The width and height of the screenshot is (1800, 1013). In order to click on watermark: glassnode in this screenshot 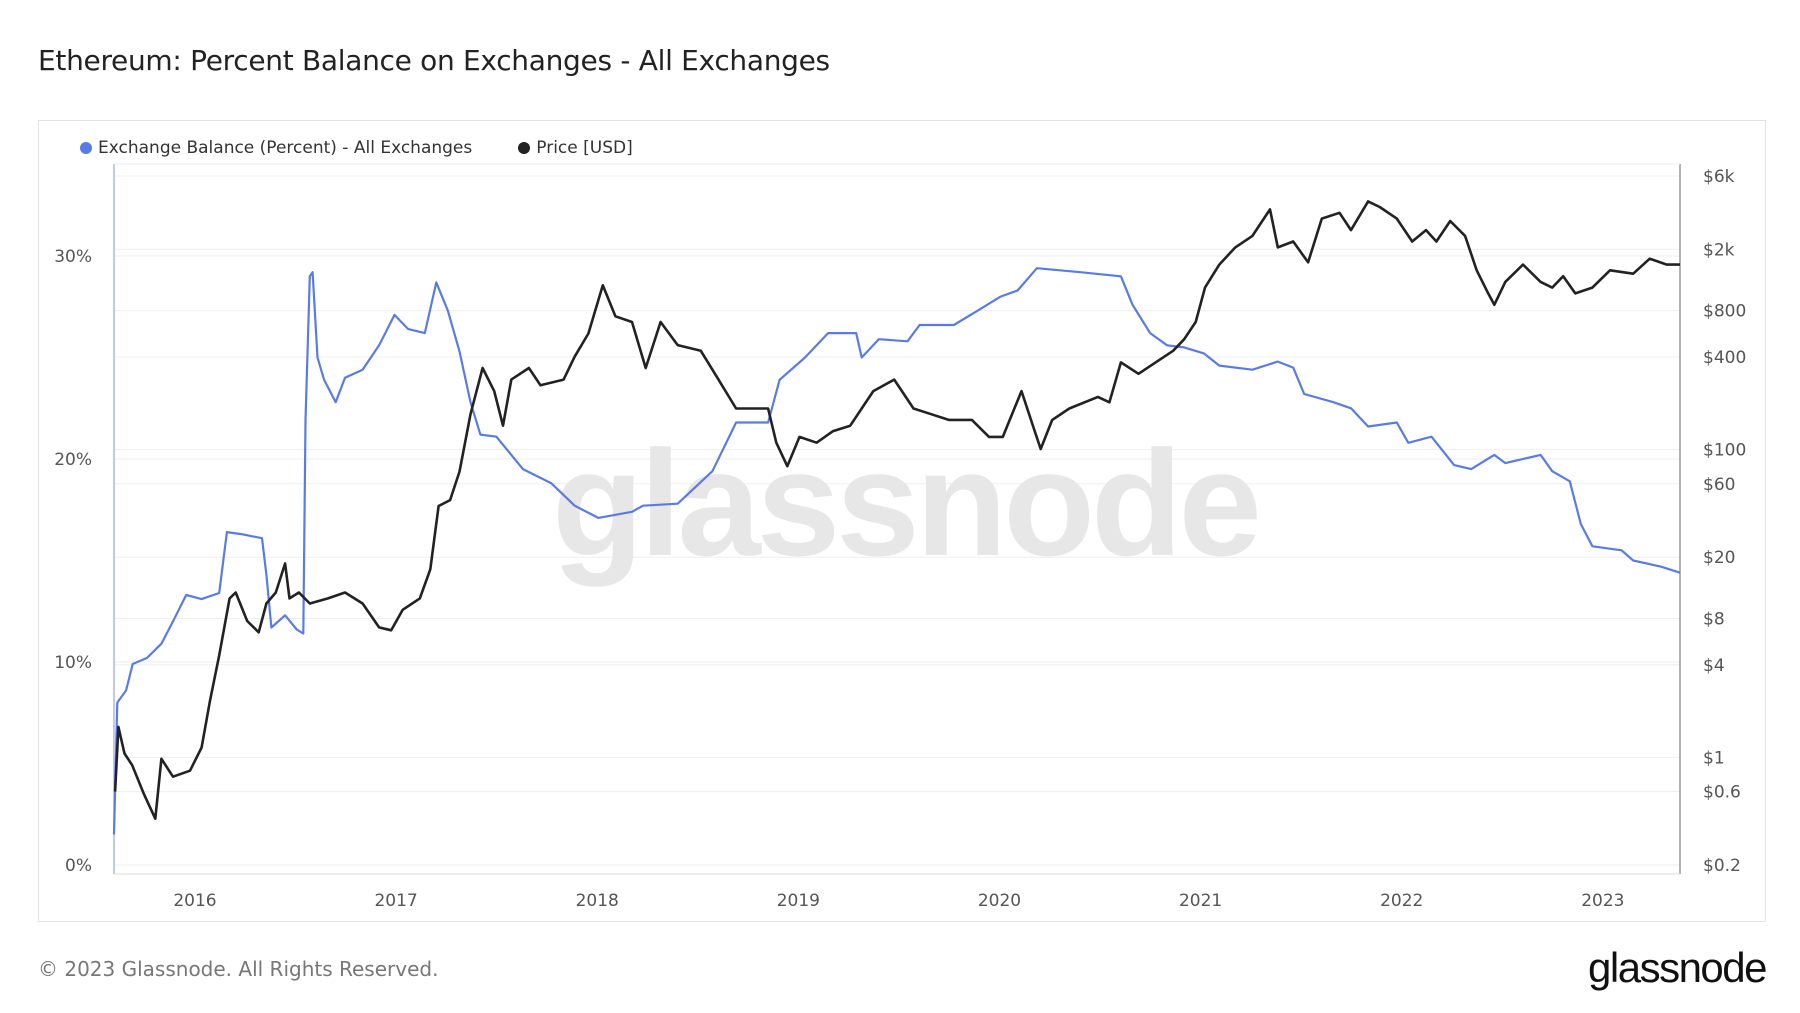, I will do `click(905, 503)`.